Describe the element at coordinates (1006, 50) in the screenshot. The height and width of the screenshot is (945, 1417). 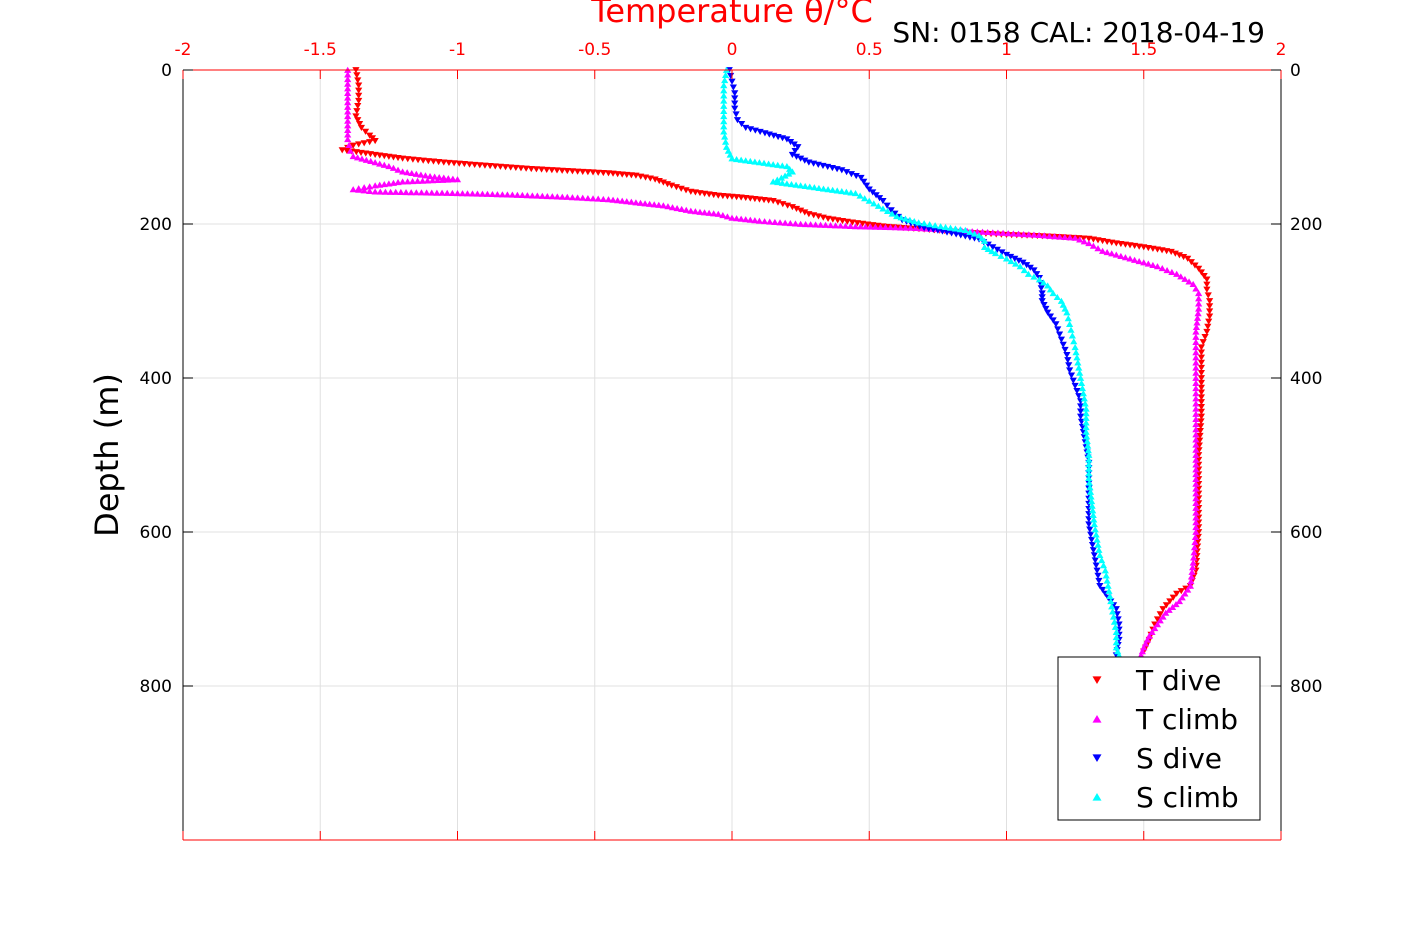
I see `x-tick-label: 1` at that location.